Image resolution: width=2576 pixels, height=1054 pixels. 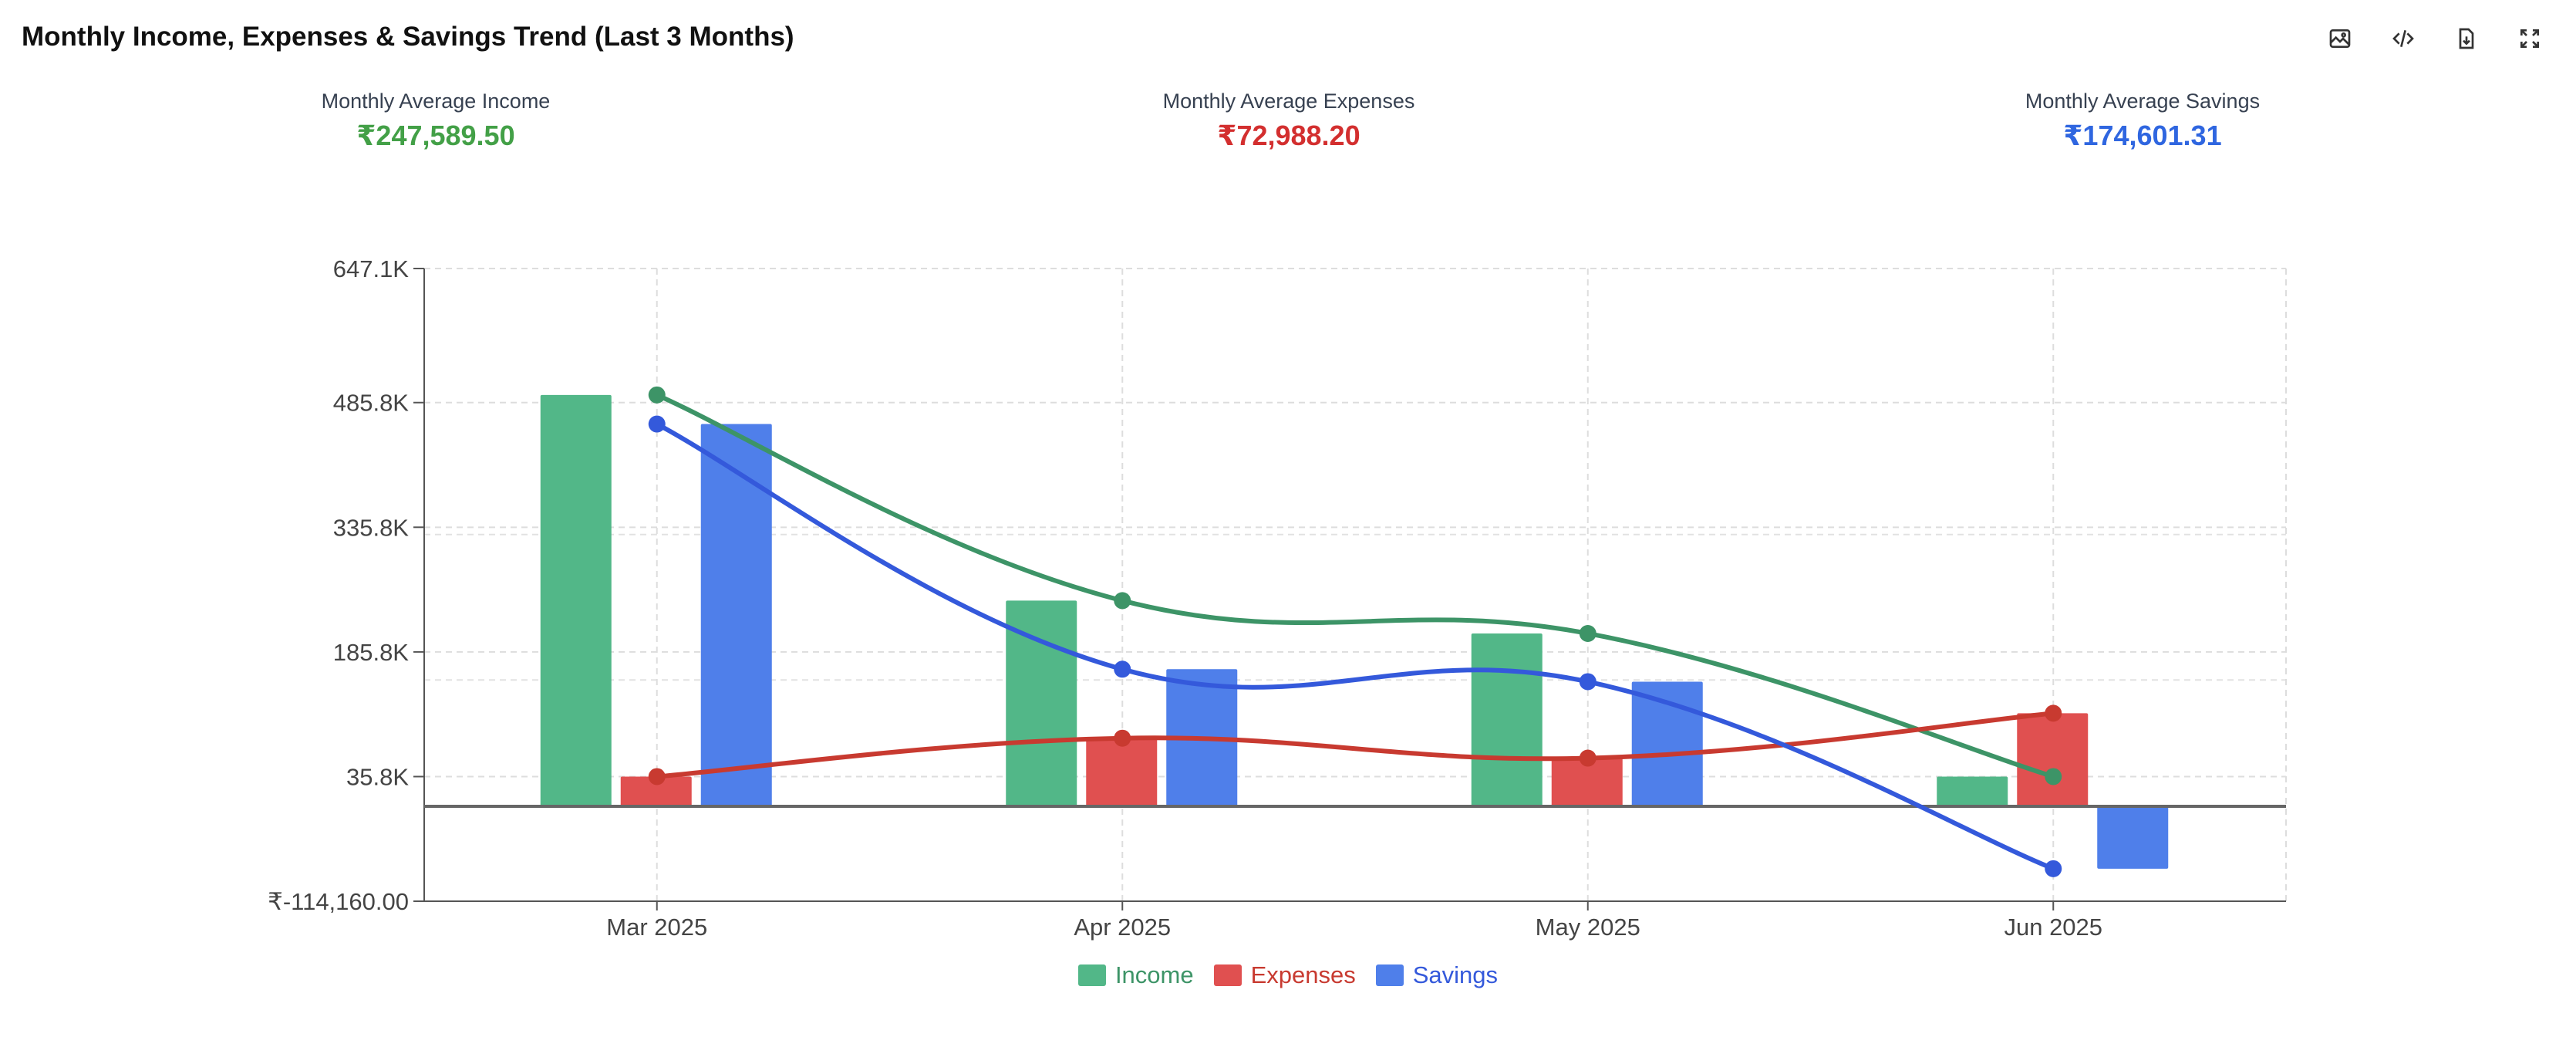 I want to click on y-tick-label: 647.1K, so click(x=371, y=268).